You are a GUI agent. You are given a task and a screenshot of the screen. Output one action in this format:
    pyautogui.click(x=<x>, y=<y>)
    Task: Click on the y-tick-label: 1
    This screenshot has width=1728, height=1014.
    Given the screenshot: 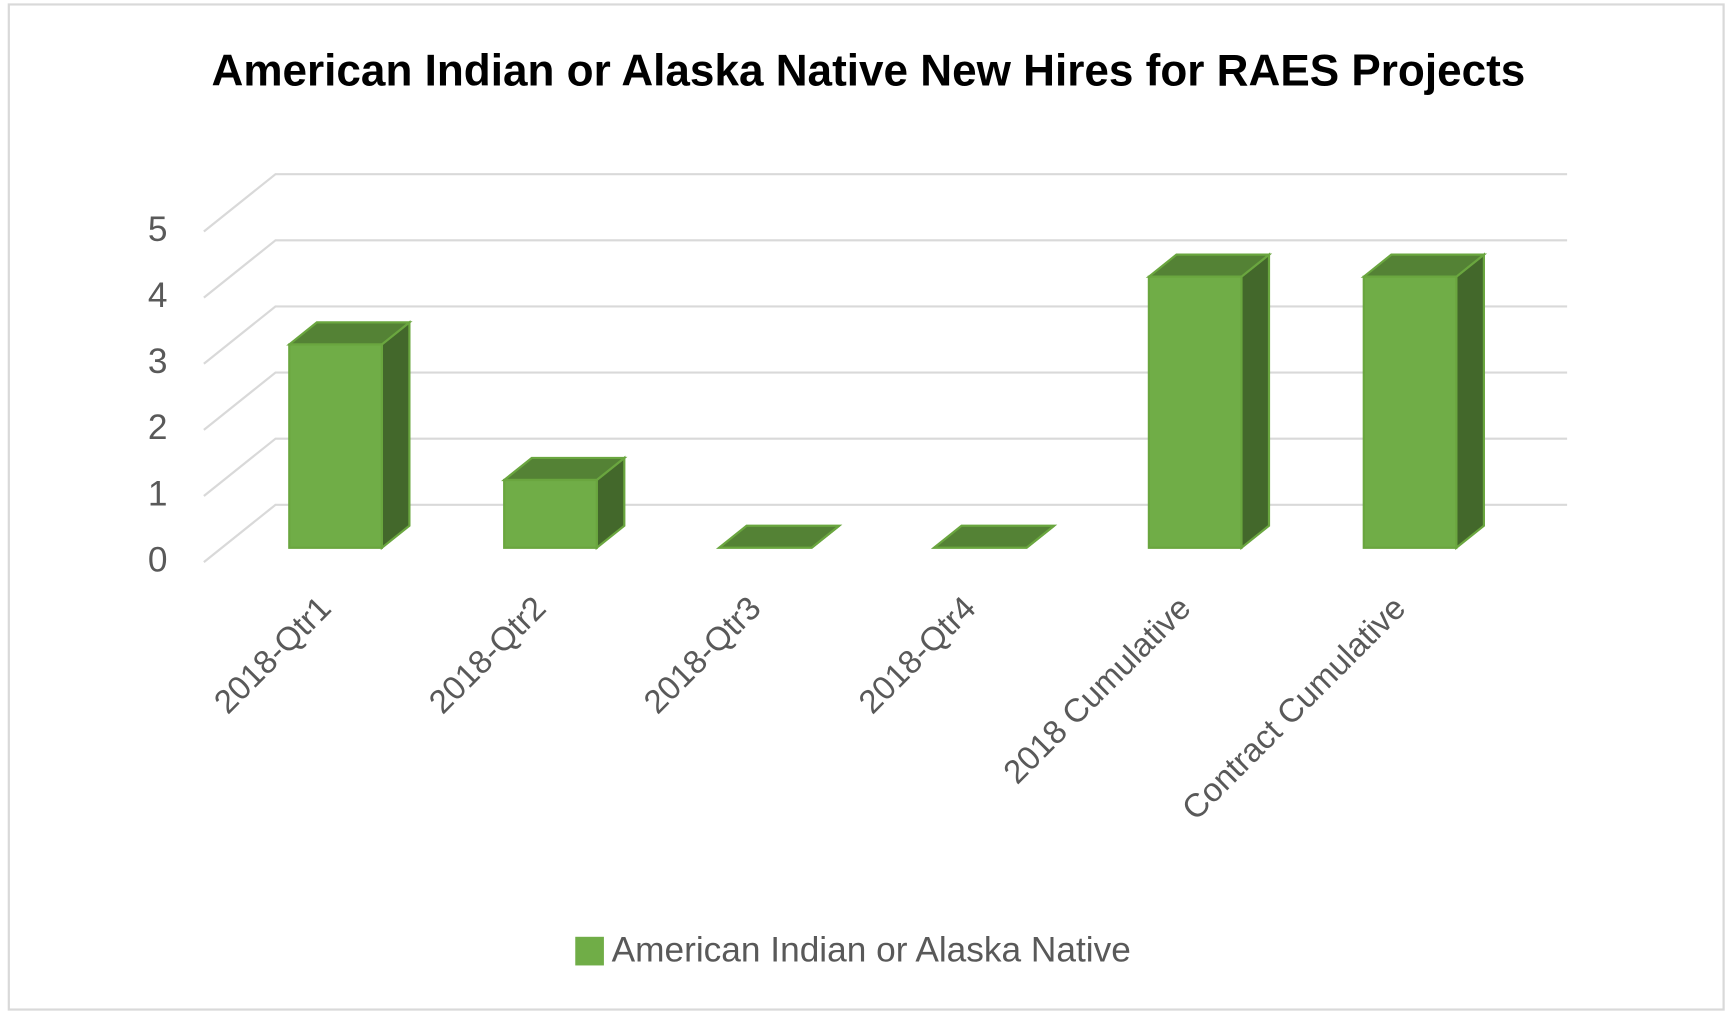 What is the action you would take?
    pyautogui.click(x=158, y=493)
    